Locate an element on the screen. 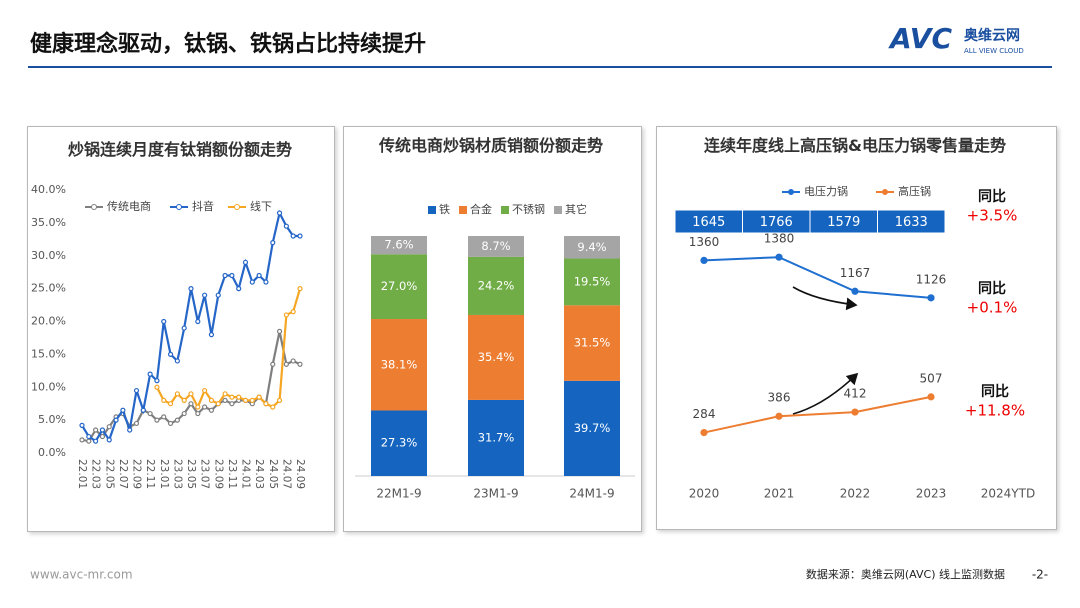  legend-label: 抖音 is located at coordinates (203, 206).